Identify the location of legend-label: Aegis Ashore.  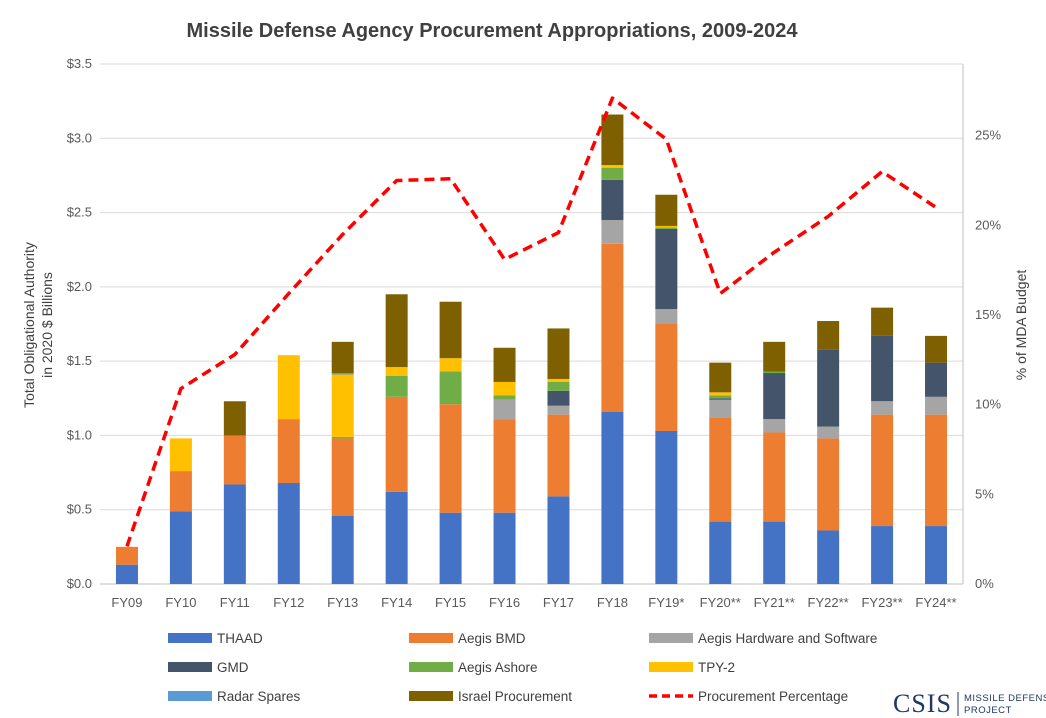
(498, 667).